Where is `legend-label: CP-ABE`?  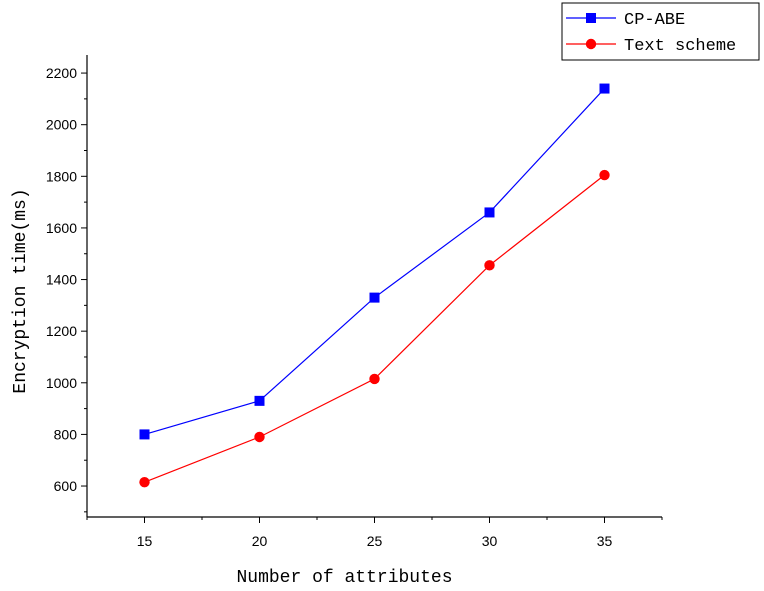 legend-label: CP-ABE is located at coordinates (654, 20).